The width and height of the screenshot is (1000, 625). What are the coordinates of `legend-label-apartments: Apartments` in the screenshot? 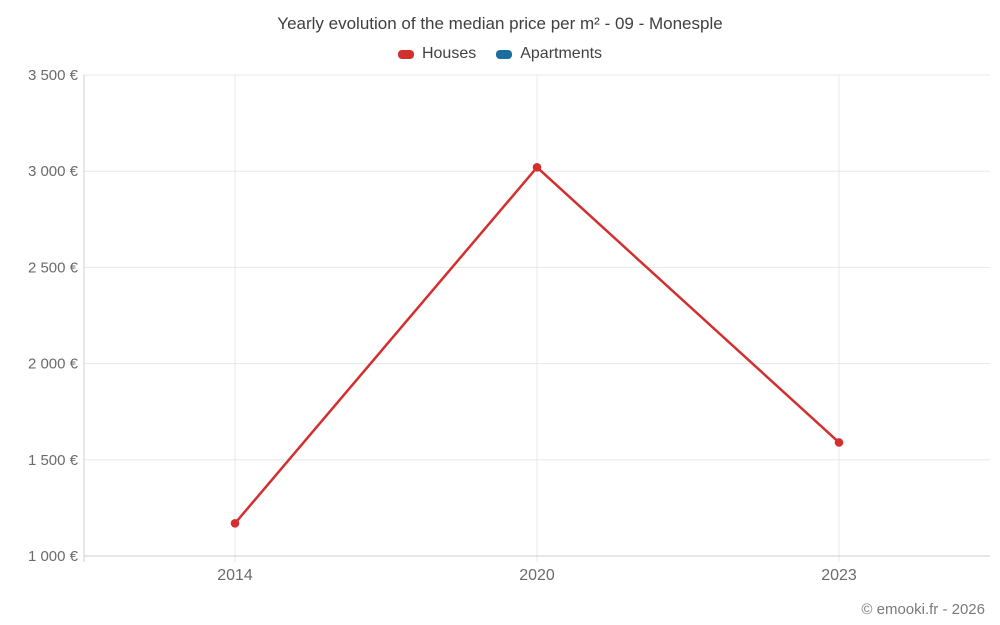 It's located at (561, 53).